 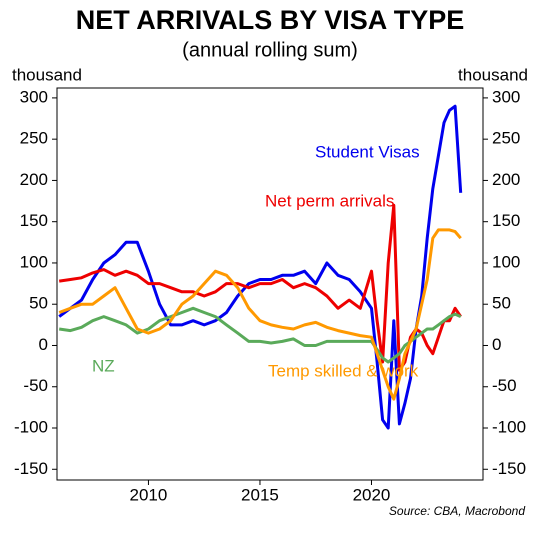 What do you see at coordinates (506, 261) in the screenshot?
I see `y2-tick-label: 100` at bounding box center [506, 261].